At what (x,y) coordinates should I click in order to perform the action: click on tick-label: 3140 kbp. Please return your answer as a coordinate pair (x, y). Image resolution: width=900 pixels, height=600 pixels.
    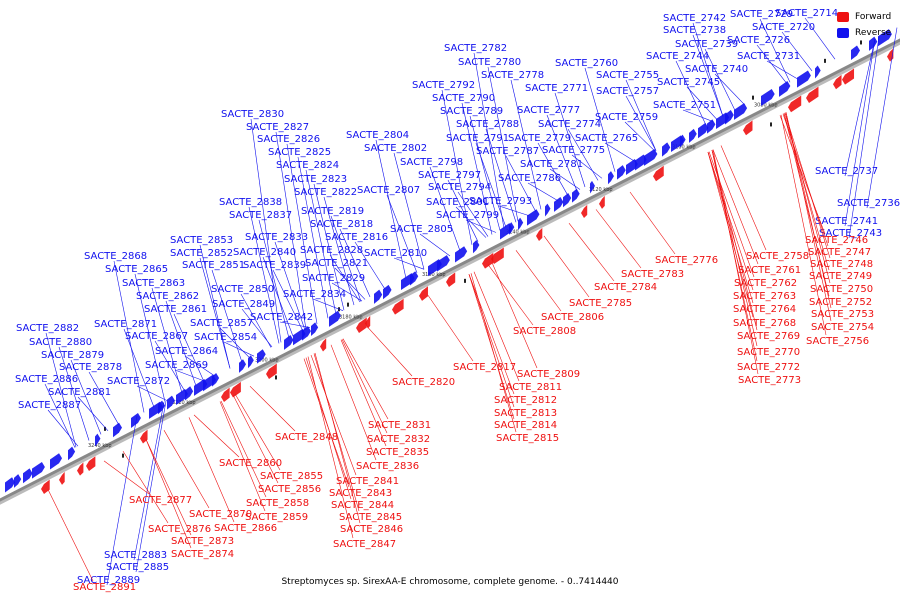
    Looking at the image, I should click on (518, 232).